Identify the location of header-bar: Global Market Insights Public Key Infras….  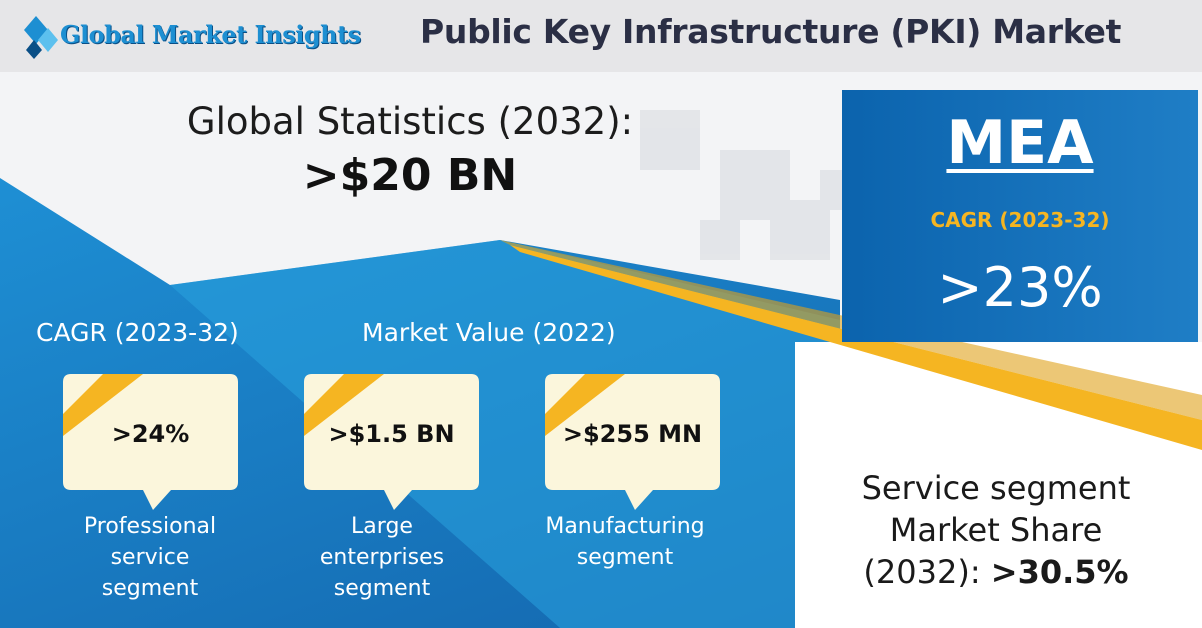
(601, 36).